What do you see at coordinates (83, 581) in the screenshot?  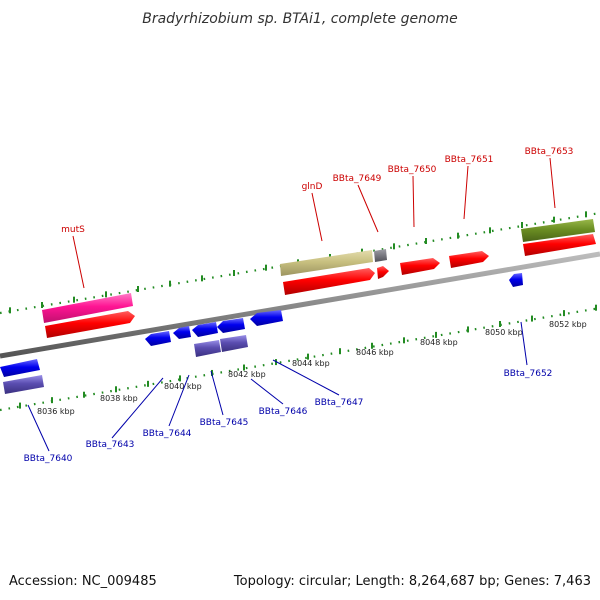 I see `accession-text: Accession: NC_009485` at bounding box center [83, 581].